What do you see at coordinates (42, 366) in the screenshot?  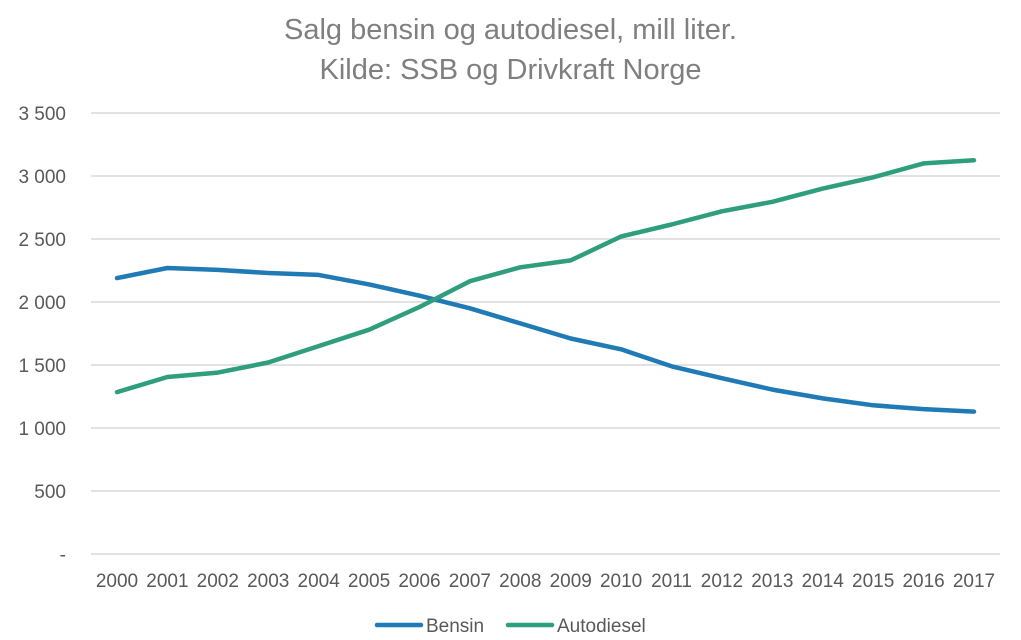 I see `y-tick-label: 1 500` at bounding box center [42, 366].